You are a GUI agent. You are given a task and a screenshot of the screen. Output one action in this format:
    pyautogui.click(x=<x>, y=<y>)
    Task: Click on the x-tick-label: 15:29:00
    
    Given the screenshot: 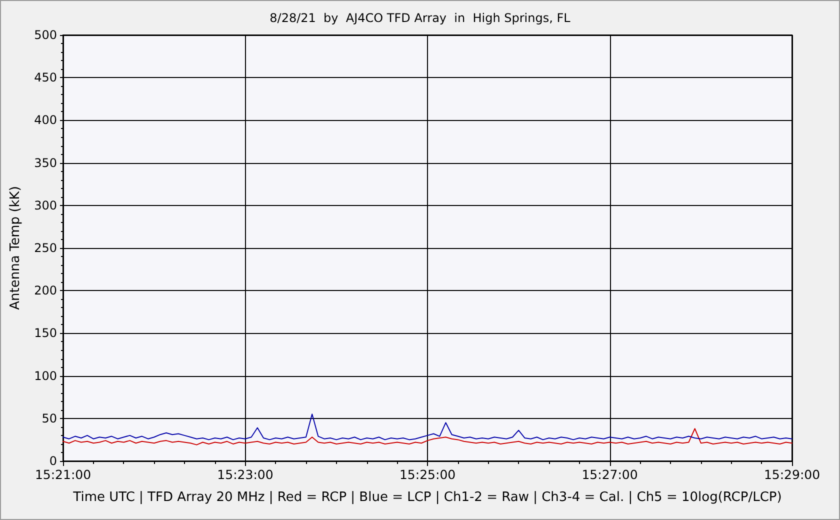 What is the action you would take?
    pyautogui.click(x=792, y=474)
    